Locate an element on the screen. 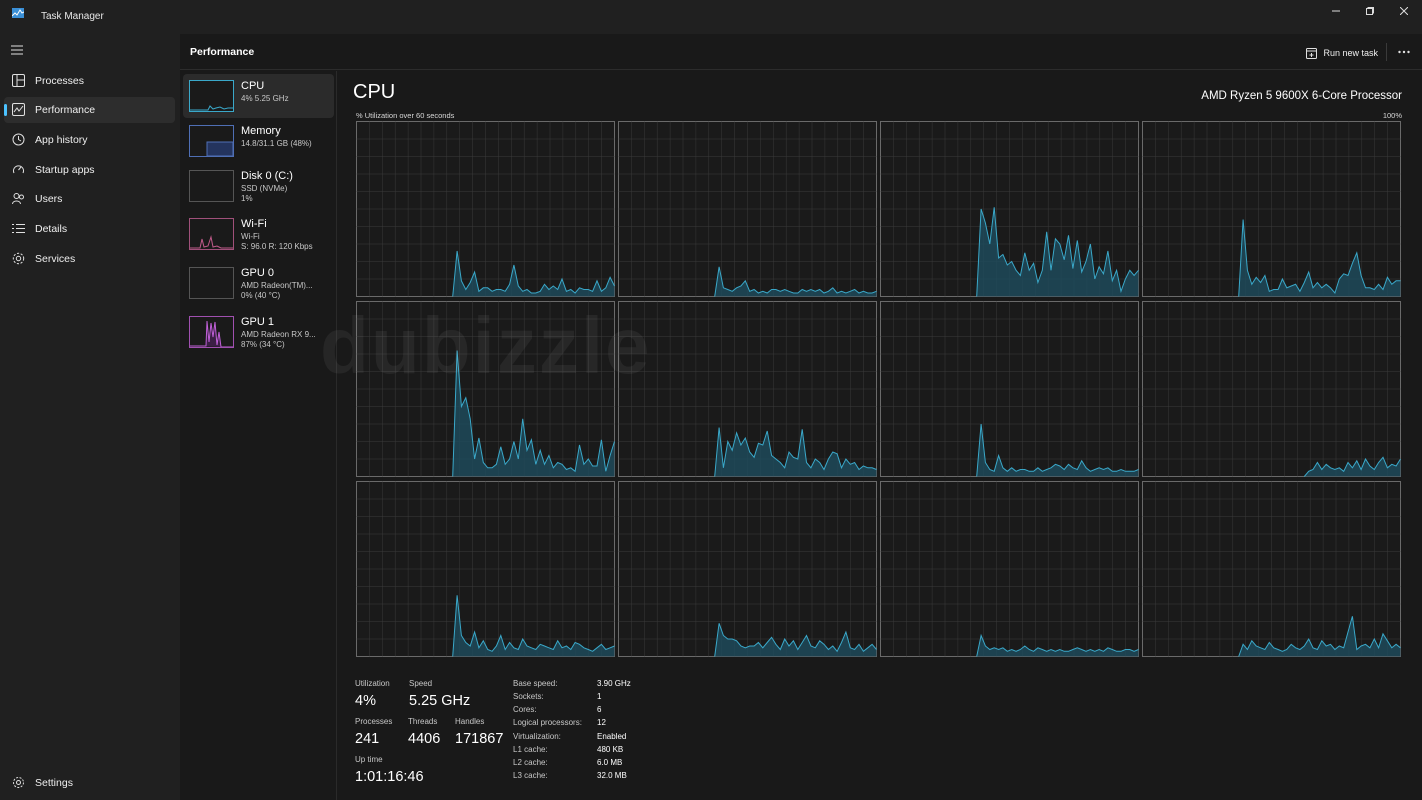 The height and width of the screenshot is (800, 1422). spec-row: L3 cache: 32.0 MB is located at coordinates (613, 777).